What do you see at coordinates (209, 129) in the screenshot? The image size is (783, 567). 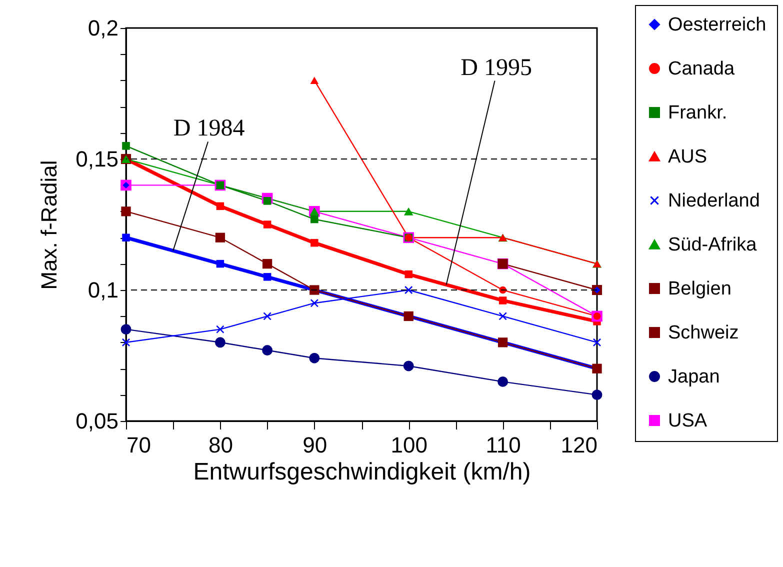 I see `annotation: D 1984` at bounding box center [209, 129].